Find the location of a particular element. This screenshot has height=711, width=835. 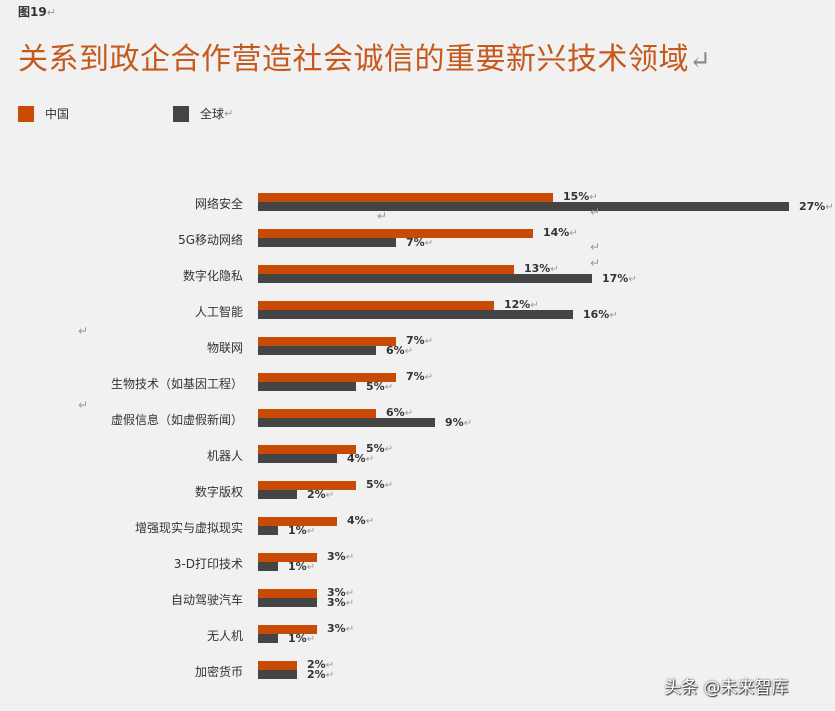

legend-swatch-global is located at coordinates (181, 113).